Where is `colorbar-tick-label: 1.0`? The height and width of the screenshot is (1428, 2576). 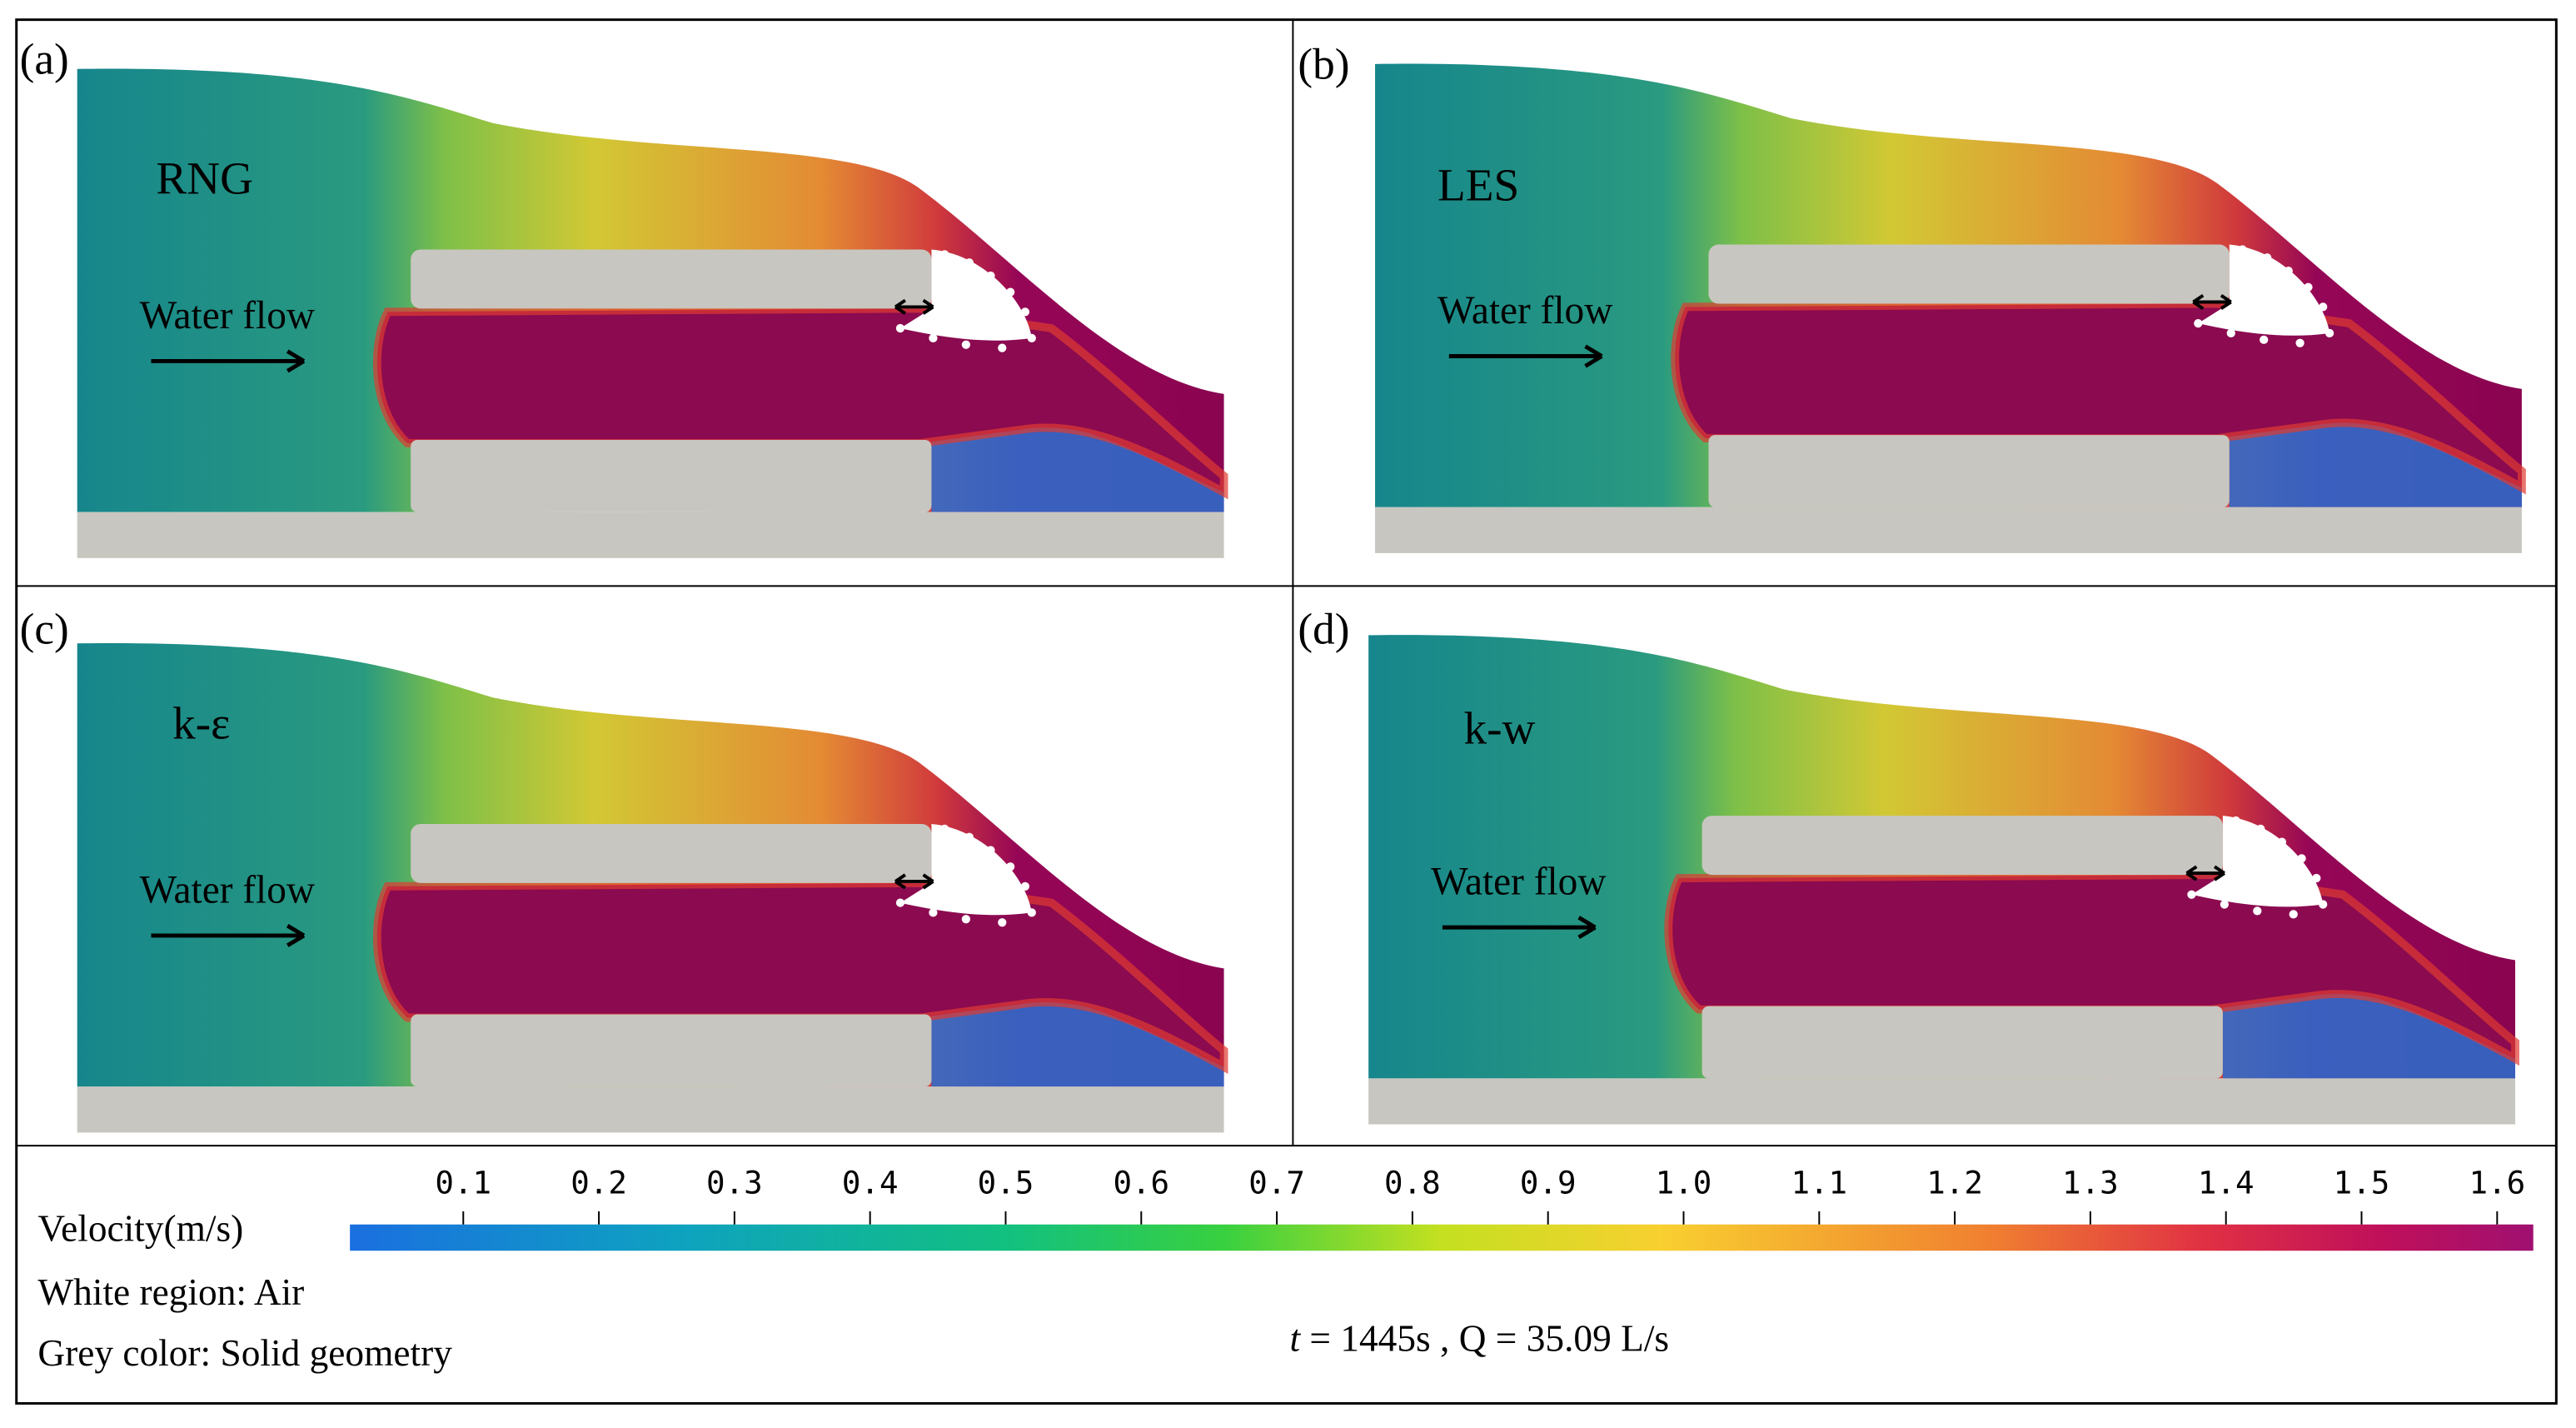 colorbar-tick-label: 1.0 is located at coordinates (1684, 1182).